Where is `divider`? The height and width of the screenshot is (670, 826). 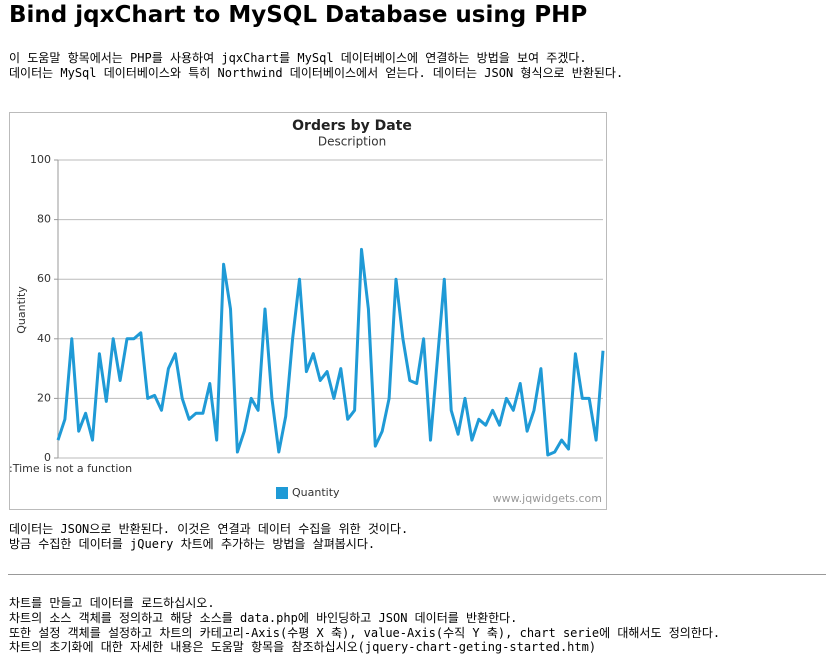 divider is located at coordinates (417, 574).